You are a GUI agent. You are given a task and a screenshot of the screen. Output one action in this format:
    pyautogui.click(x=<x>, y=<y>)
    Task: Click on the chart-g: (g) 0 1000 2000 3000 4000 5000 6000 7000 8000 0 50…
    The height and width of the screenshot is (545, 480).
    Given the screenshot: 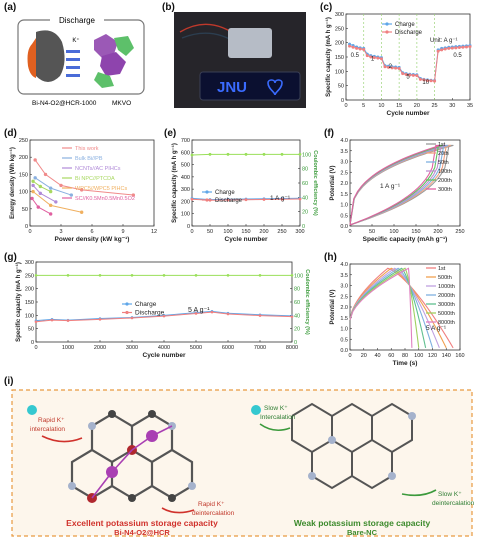 What is the action you would take?
    pyautogui.click(x=162, y=312)
    